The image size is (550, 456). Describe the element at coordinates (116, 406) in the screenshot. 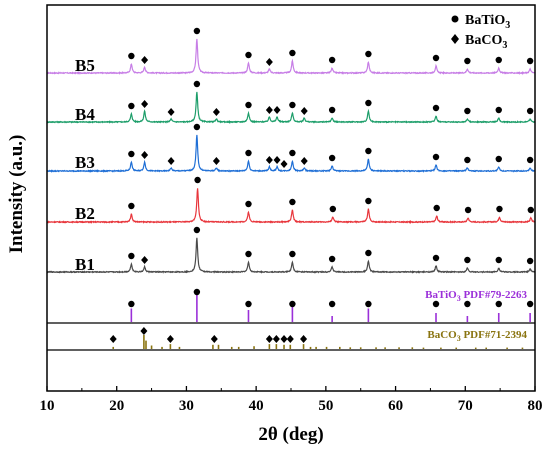

I see `x-tick-label: 20` at that location.